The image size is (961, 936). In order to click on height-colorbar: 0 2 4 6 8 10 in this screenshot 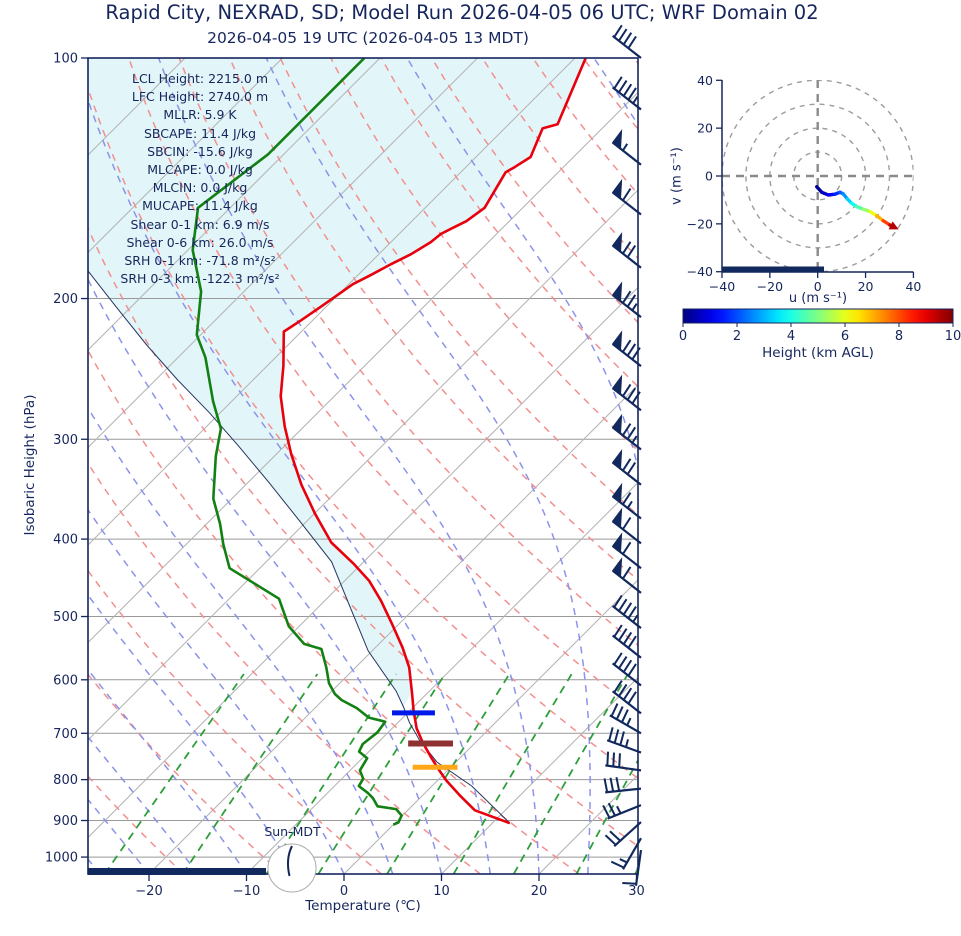, I will do `click(820, 326)`.